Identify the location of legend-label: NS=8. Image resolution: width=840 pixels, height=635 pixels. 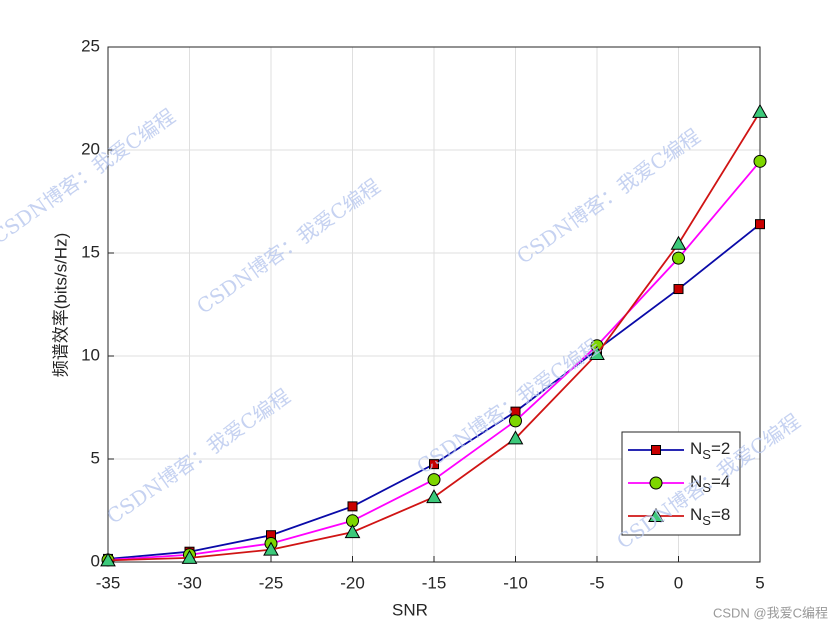
(710, 516).